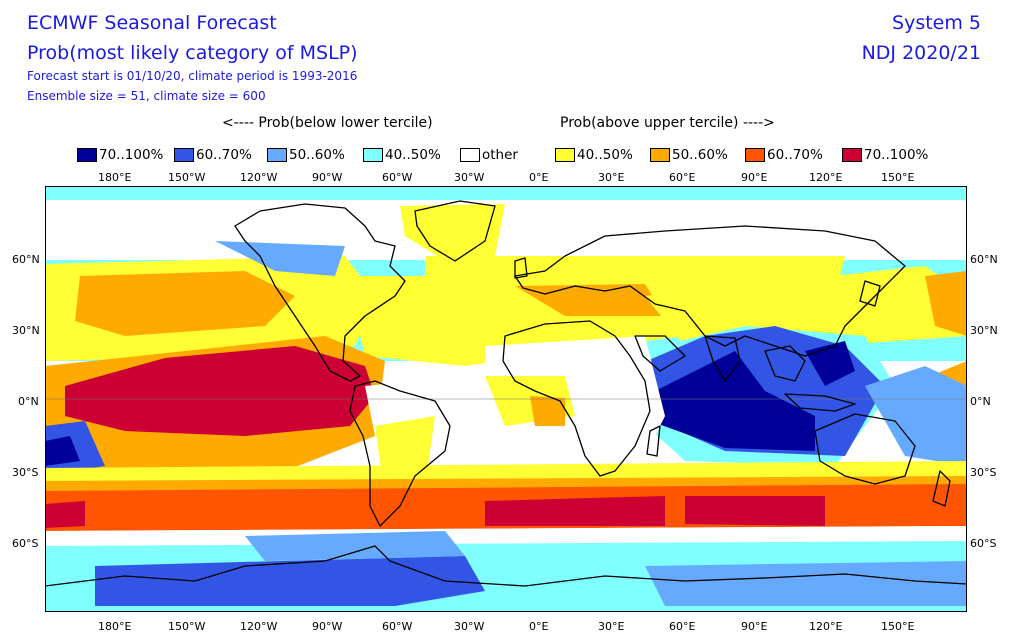  What do you see at coordinates (611, 626) in the screenshot?
I see `lon-label-bottom: 30°E` at bounding box center [611, 626].